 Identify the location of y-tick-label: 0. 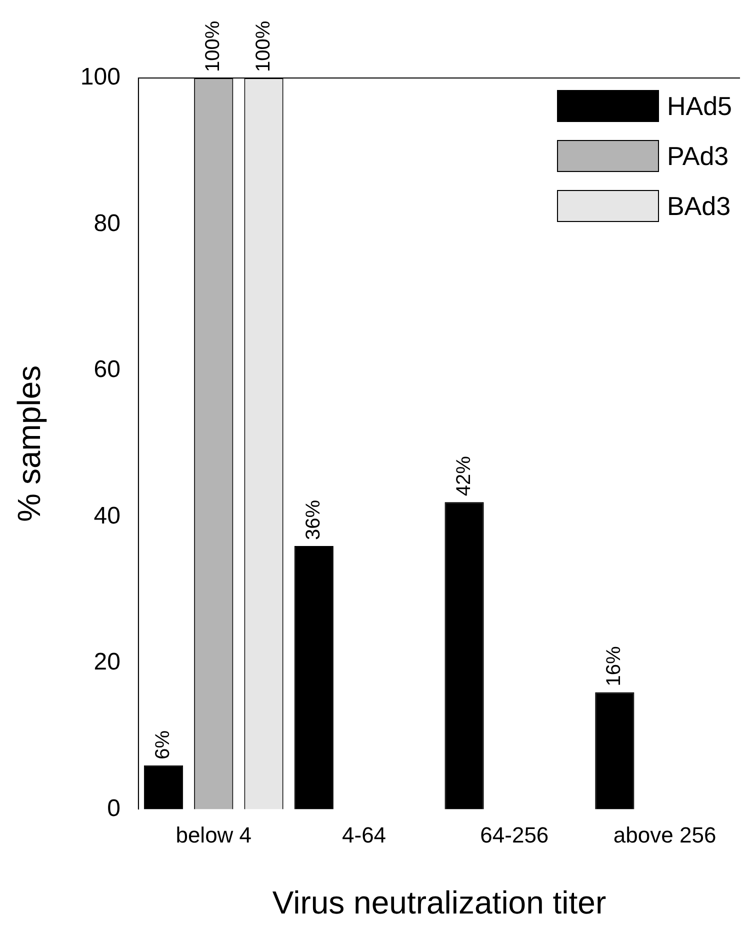
(113, 808).